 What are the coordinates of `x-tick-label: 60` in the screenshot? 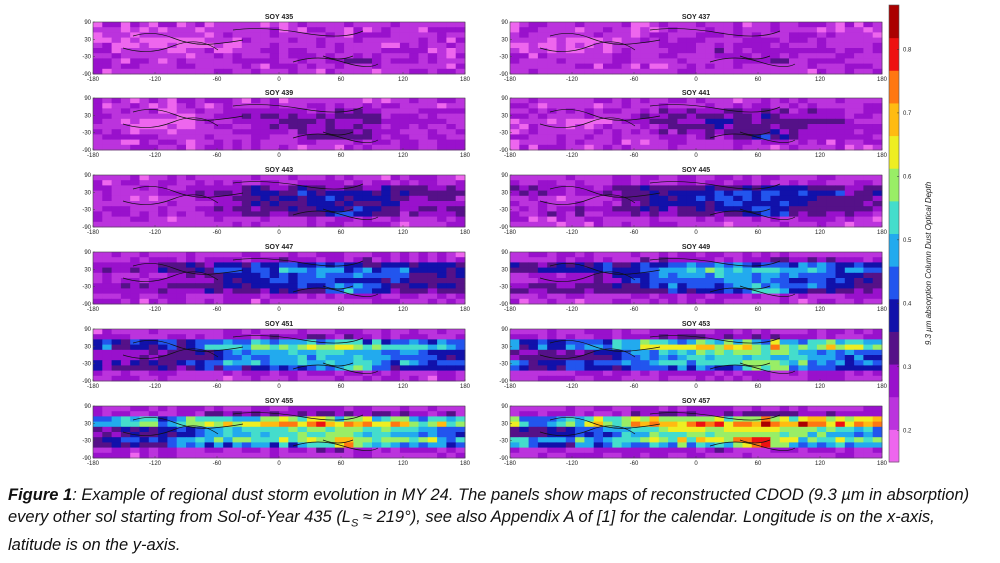 It's located at (341, 233).